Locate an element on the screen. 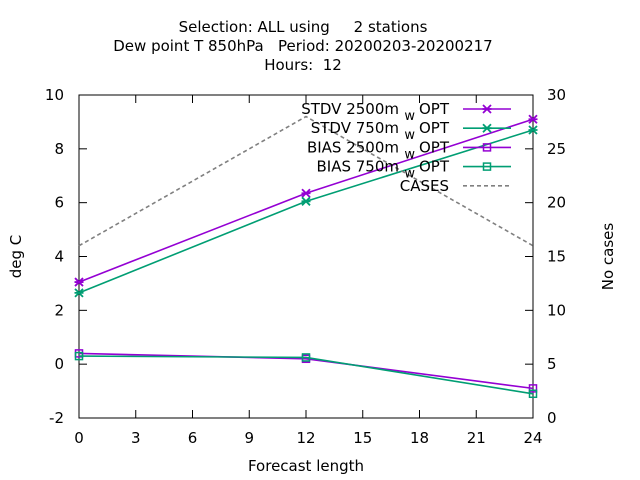 The width and height of the screenshot is (640, 480). legend-entry: OPT w STDV 750m is located at coordinates (411, 131).